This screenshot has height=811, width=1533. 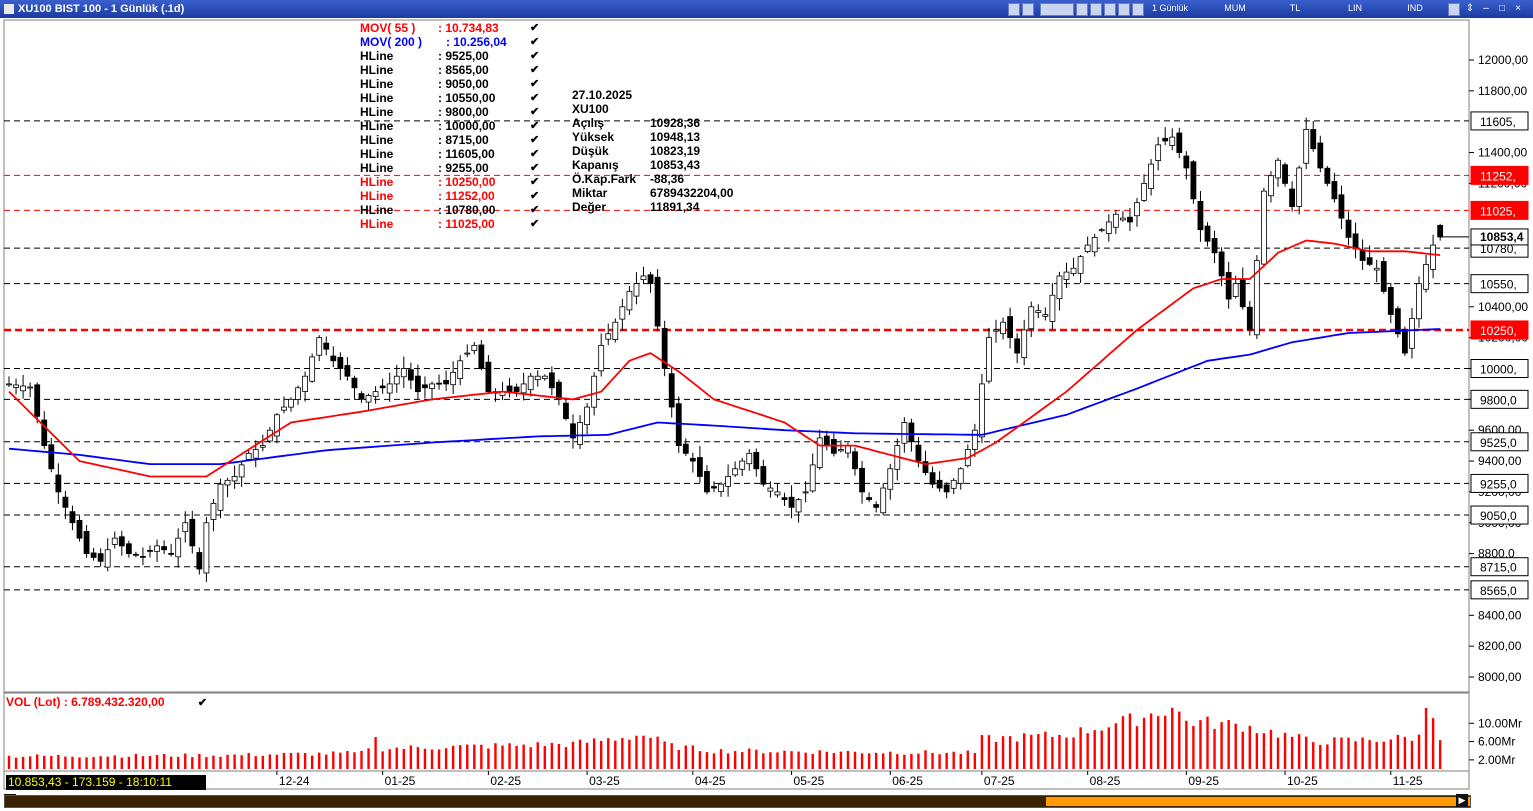 What do you see at coordinates (1258, 801) in the screenshot?
I see `scroll-thumb` at bounding box center [1258, 801].